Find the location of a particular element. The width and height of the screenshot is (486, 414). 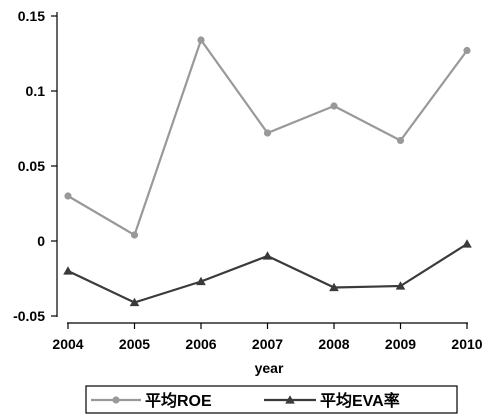

legend: 平均ROE 平均EVA率 is located at coordinates (271, 399).